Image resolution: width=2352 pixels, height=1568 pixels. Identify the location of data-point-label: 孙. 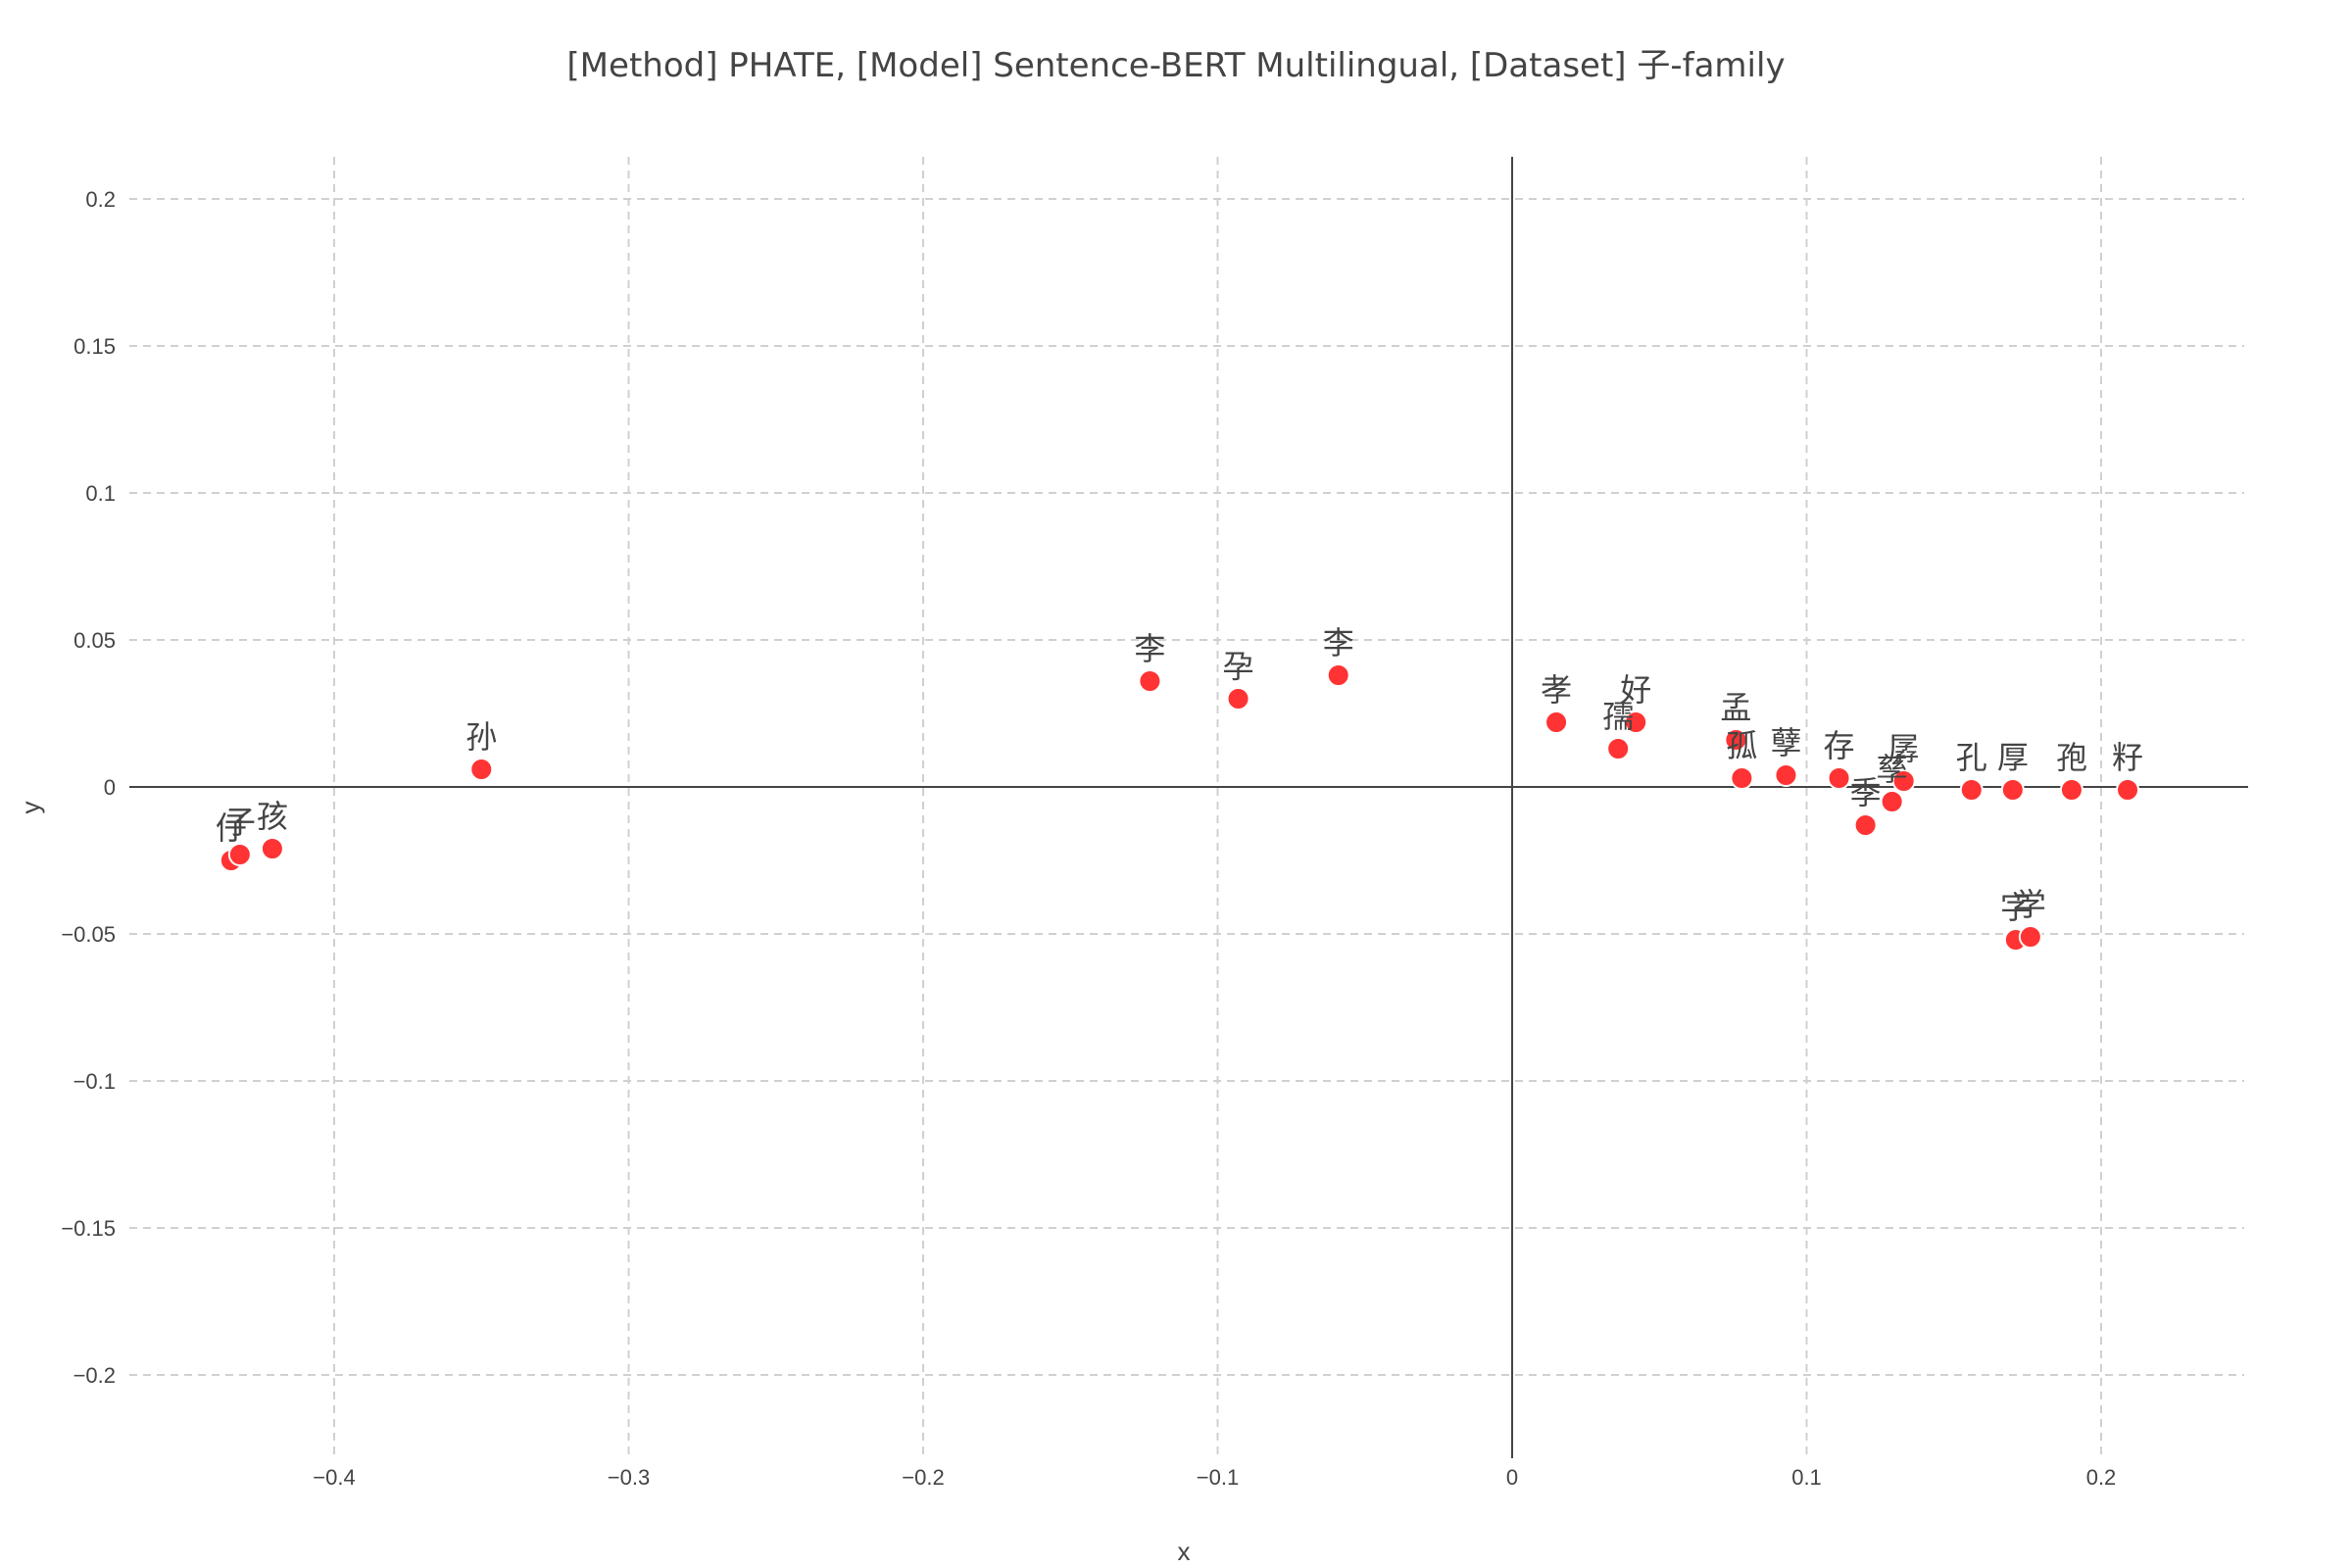
(481, 737).